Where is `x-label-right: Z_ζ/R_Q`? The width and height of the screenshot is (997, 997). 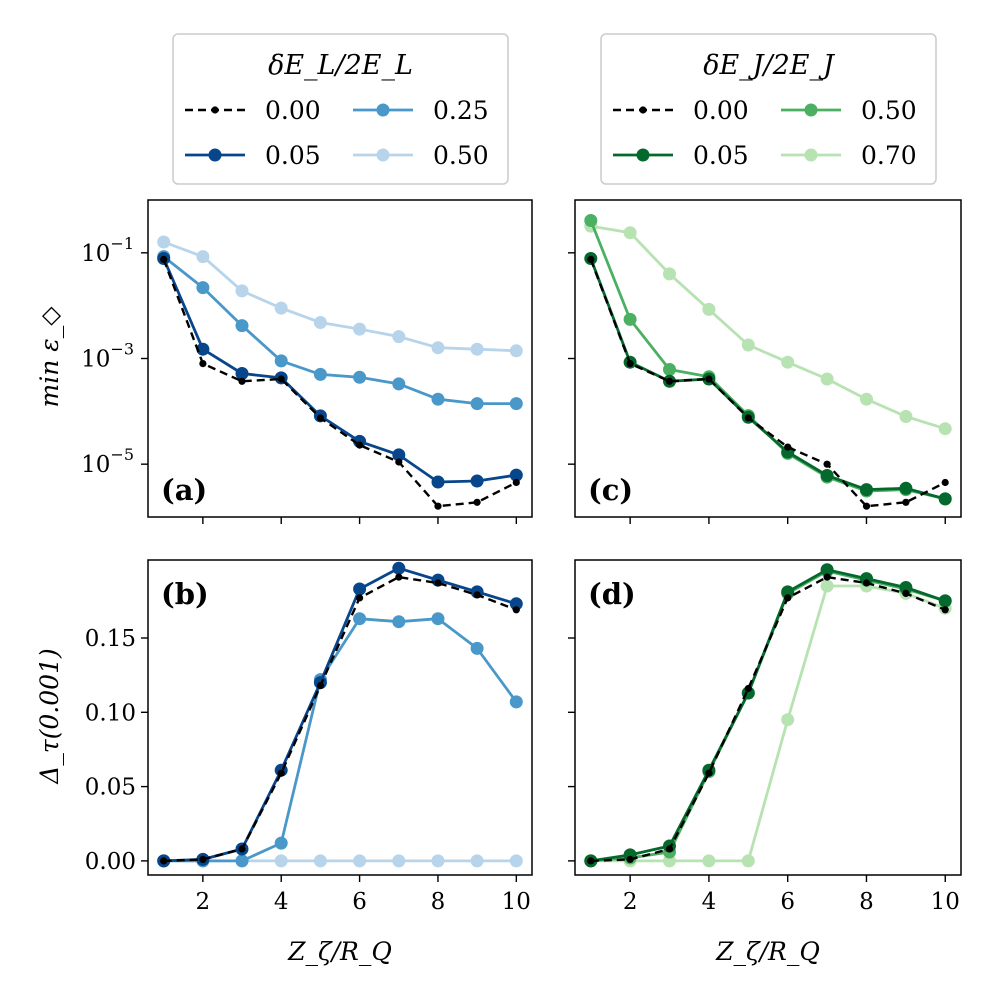 x-label-right: Z_ζ/R_Q is located at coordinates (767, 951).